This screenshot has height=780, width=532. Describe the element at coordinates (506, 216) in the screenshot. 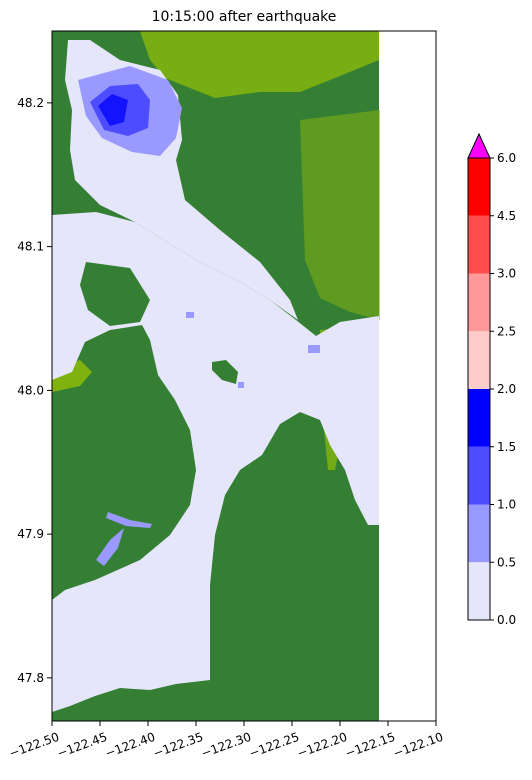

I see `colorbar-tick-label: 4.5` at that location.